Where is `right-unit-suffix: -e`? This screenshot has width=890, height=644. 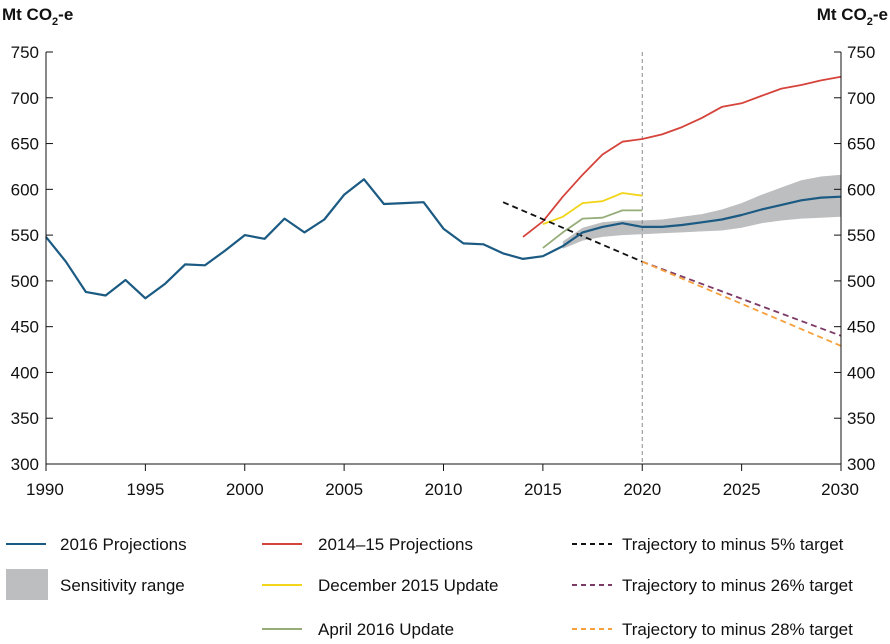 right-unit-suffix: -e is located at coordinates (880, 14).